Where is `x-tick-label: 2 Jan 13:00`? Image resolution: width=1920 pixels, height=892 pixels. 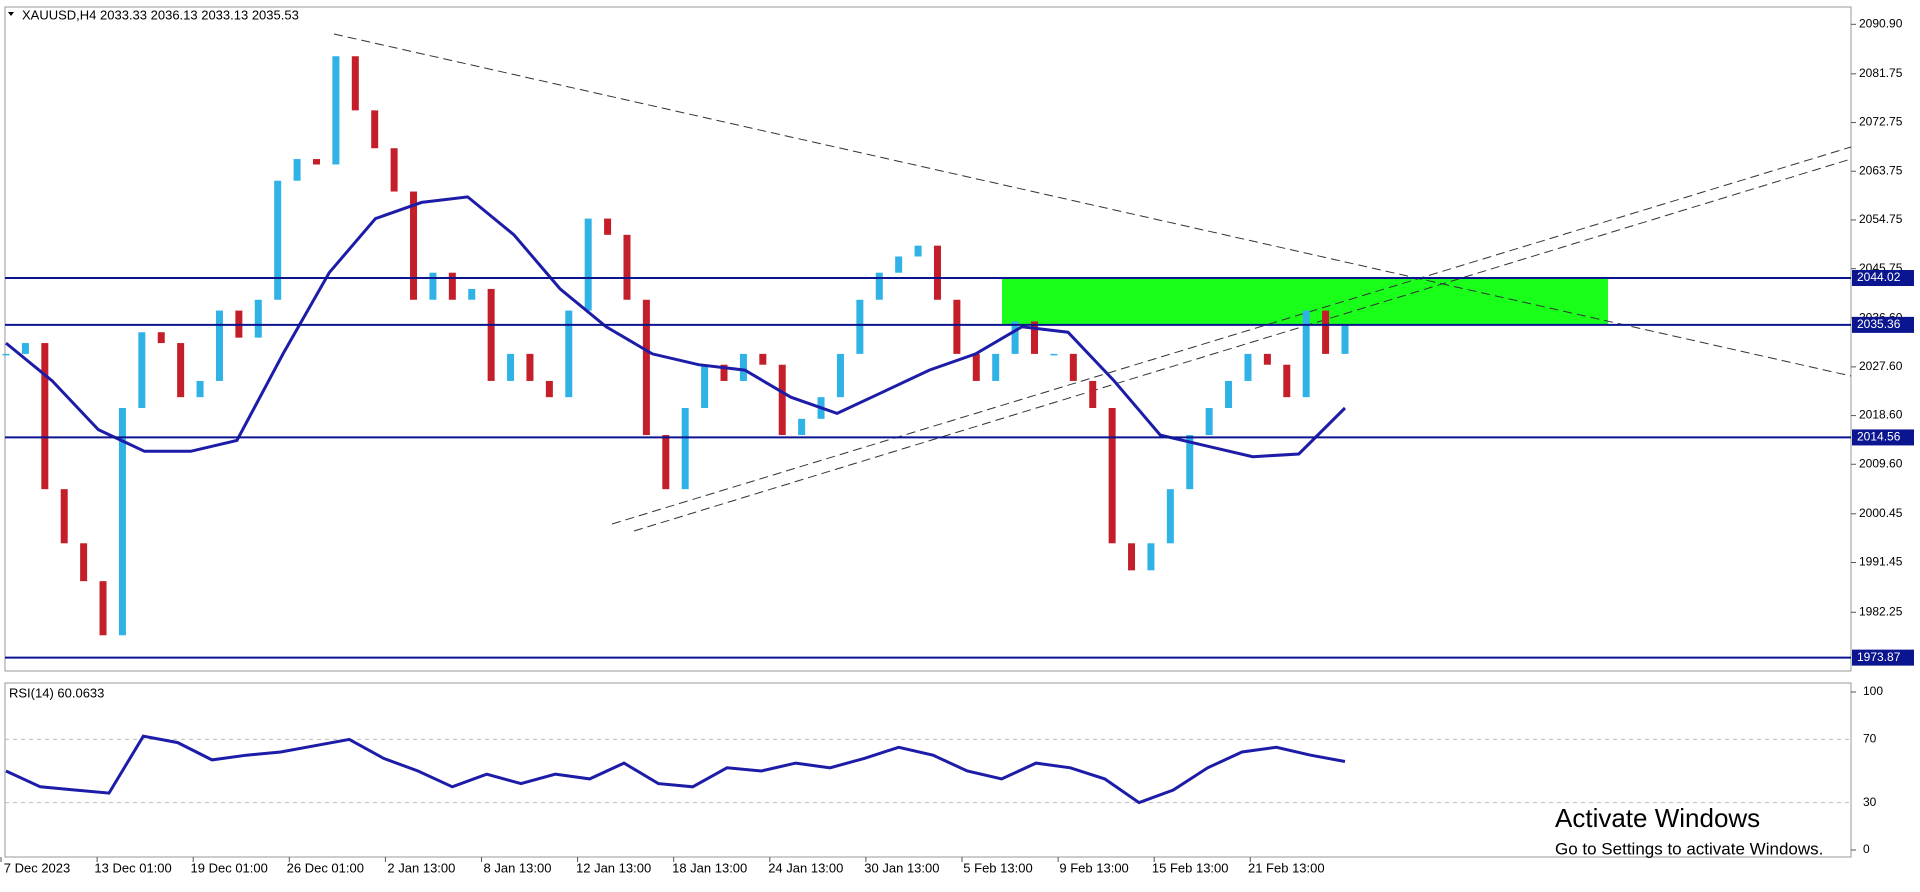 x-tick-label: 2 Jan 13:00 is located at coordinates (421, 867).